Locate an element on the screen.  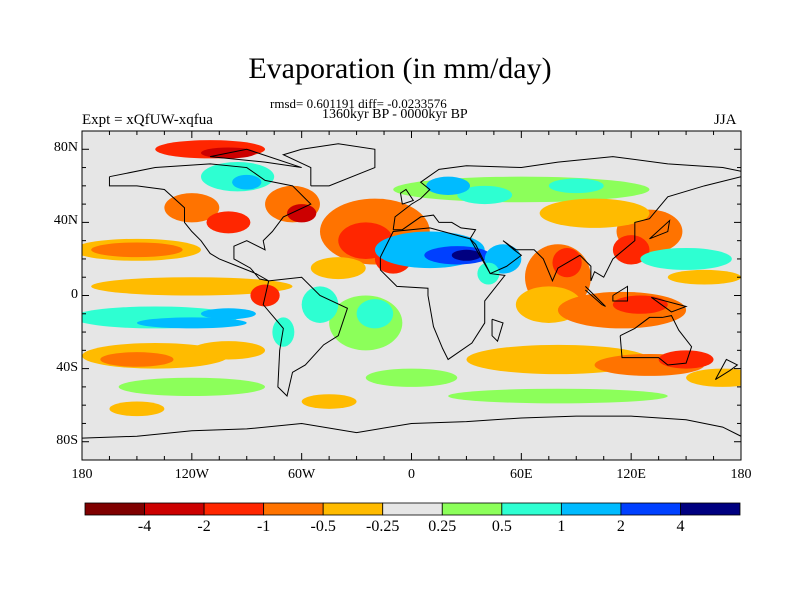
x-tick-label: 0 is located at coordinates (411, 474).